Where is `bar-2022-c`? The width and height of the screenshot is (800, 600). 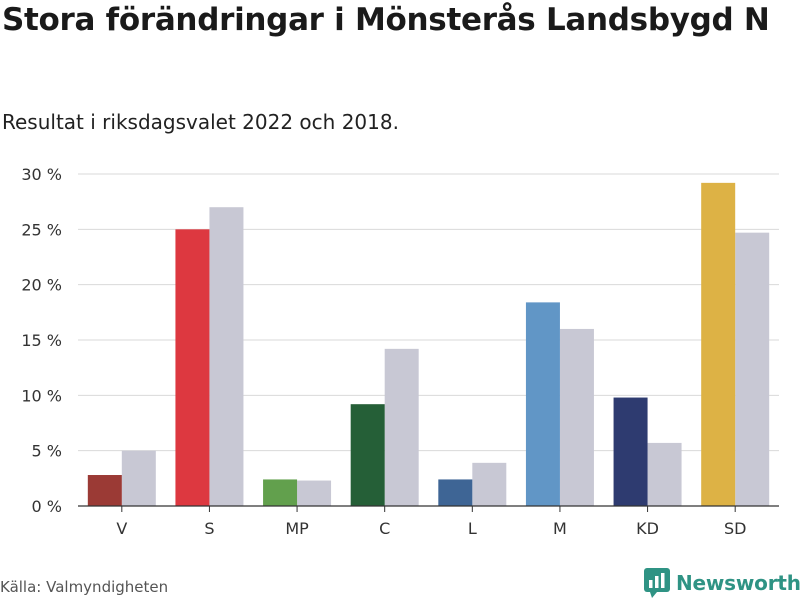
bar-2022-c is located at coordinates (367, 455).